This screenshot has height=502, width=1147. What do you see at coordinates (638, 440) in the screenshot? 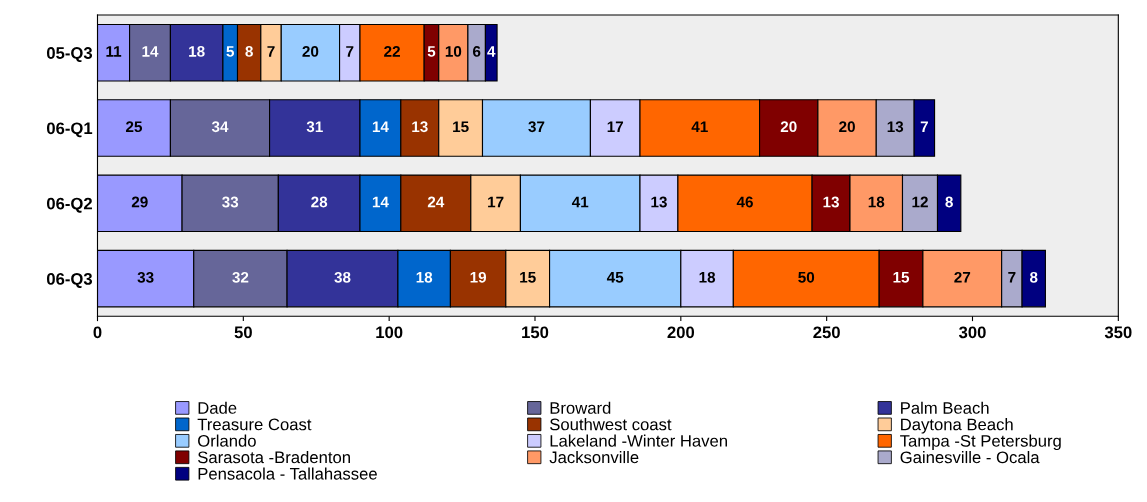
I see `legend-label: Lakeland -Winter Haven` at bounding box center [638, 440].